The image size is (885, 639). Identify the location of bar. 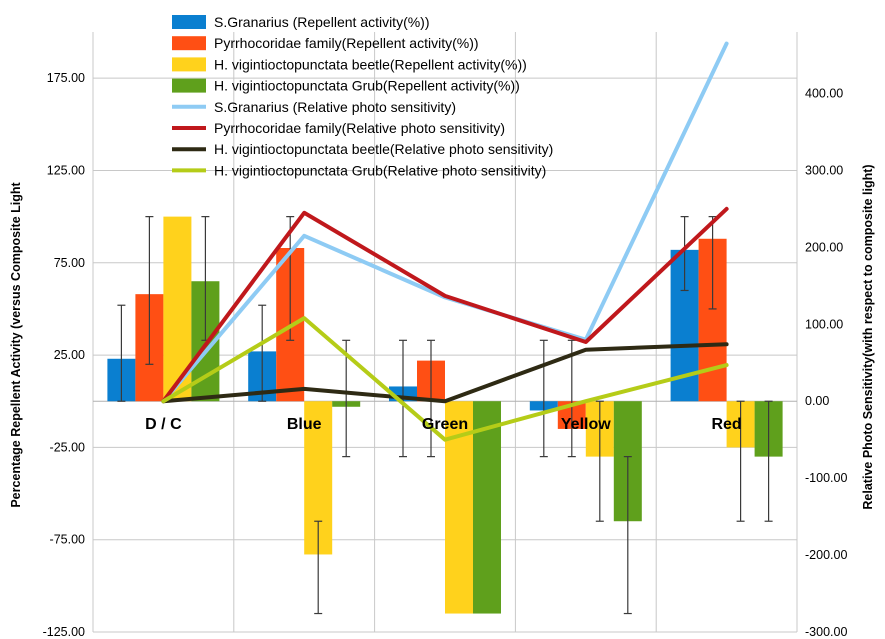
(487, 507).